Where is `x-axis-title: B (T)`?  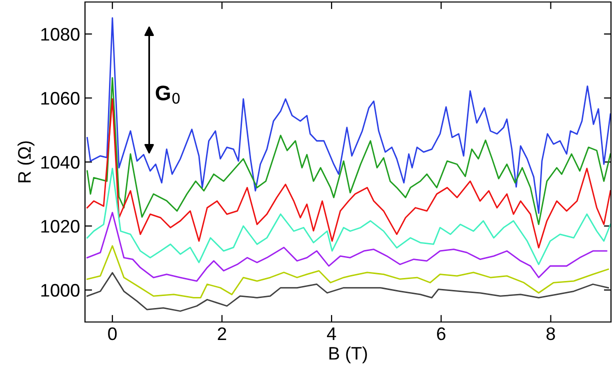 x-axis-title: B (T) is located at coordinates (348, 355).